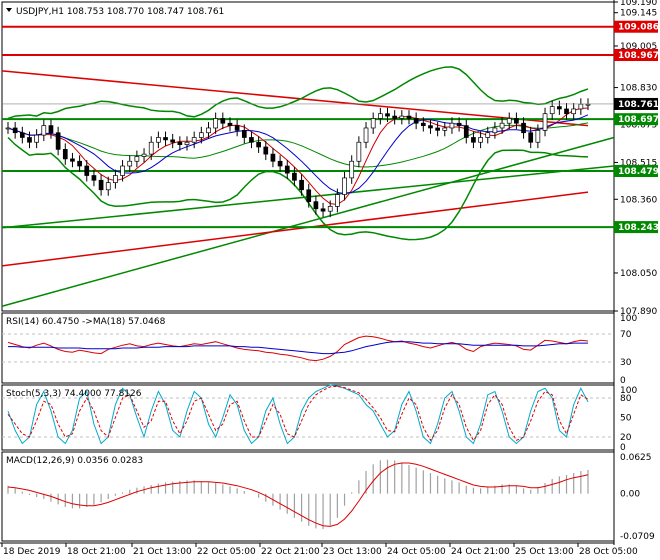 The width and height of the screenshot is (660, 560). Describe the element at coordinates (638, 4) in the screenshot. I see `price-tick-label: 109.190` at that location.